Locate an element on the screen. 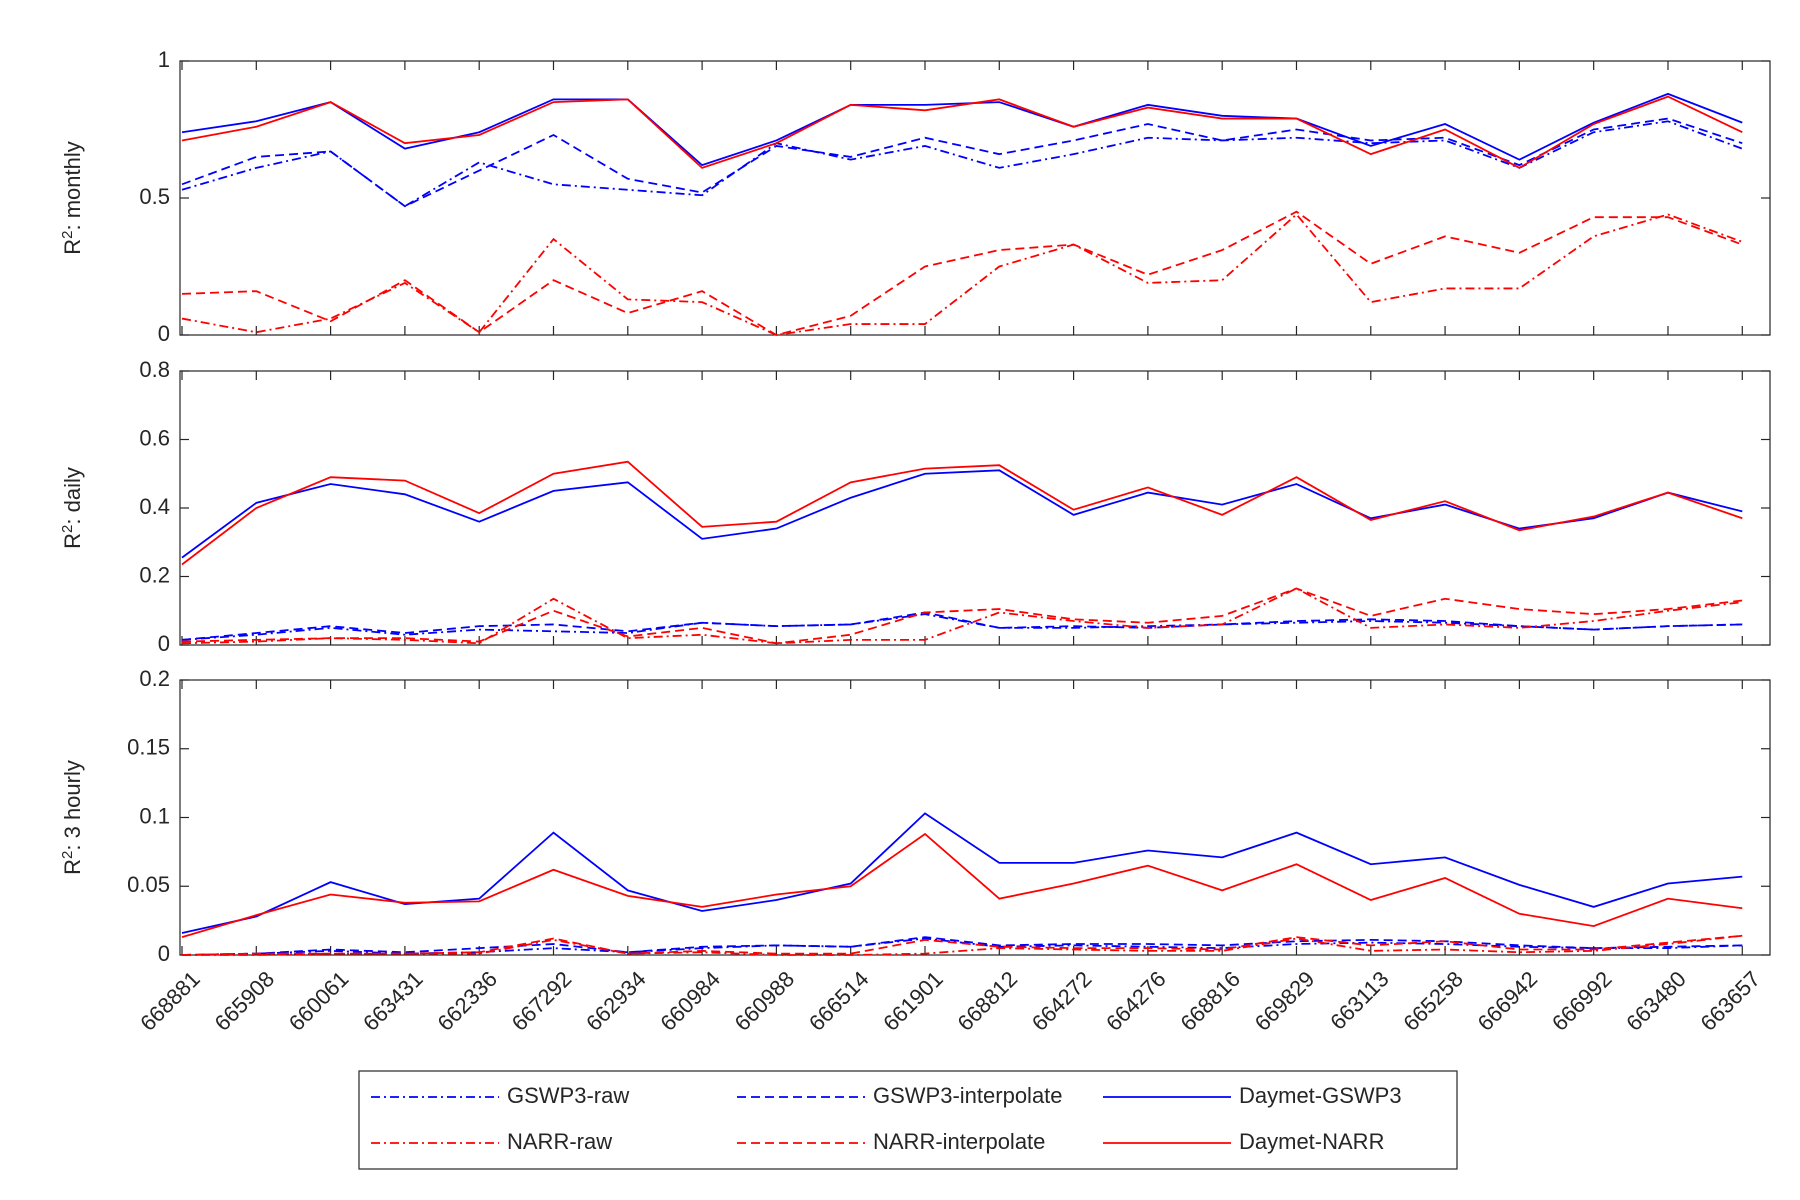 The height and width of the screenshot is (1200, 1800). x-tick-label: 660988 is located at coordinates (765, 1001).